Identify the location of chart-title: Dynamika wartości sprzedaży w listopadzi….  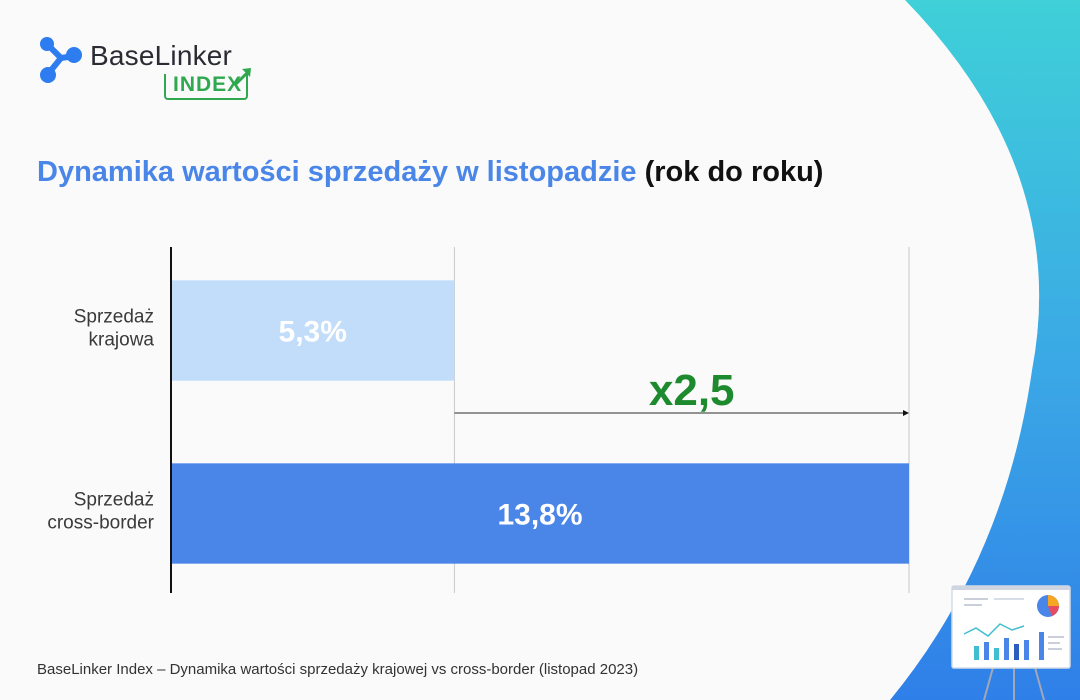
(430, 172).